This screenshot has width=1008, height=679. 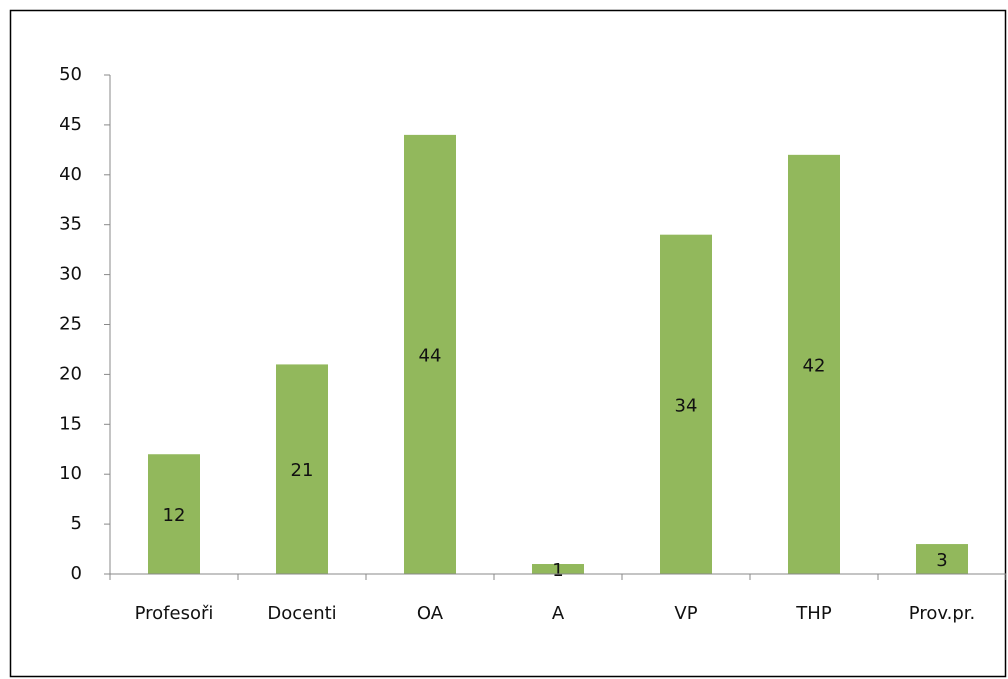 I want to click on data-label: 42, so click(x=814, y=365).